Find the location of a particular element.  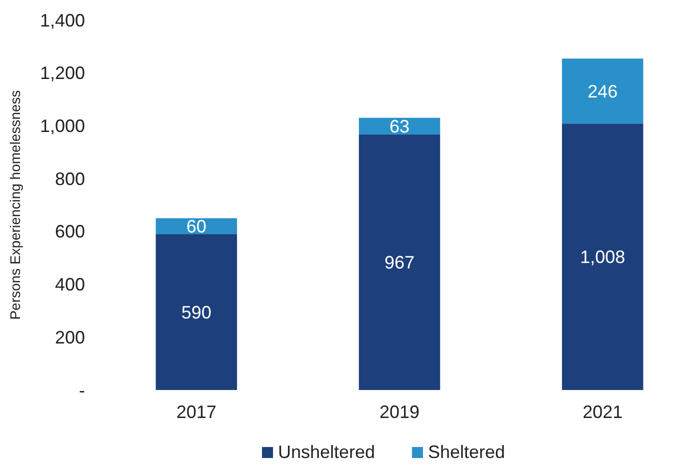

y-tick-label: 400 is located at coordinates (69, 284).